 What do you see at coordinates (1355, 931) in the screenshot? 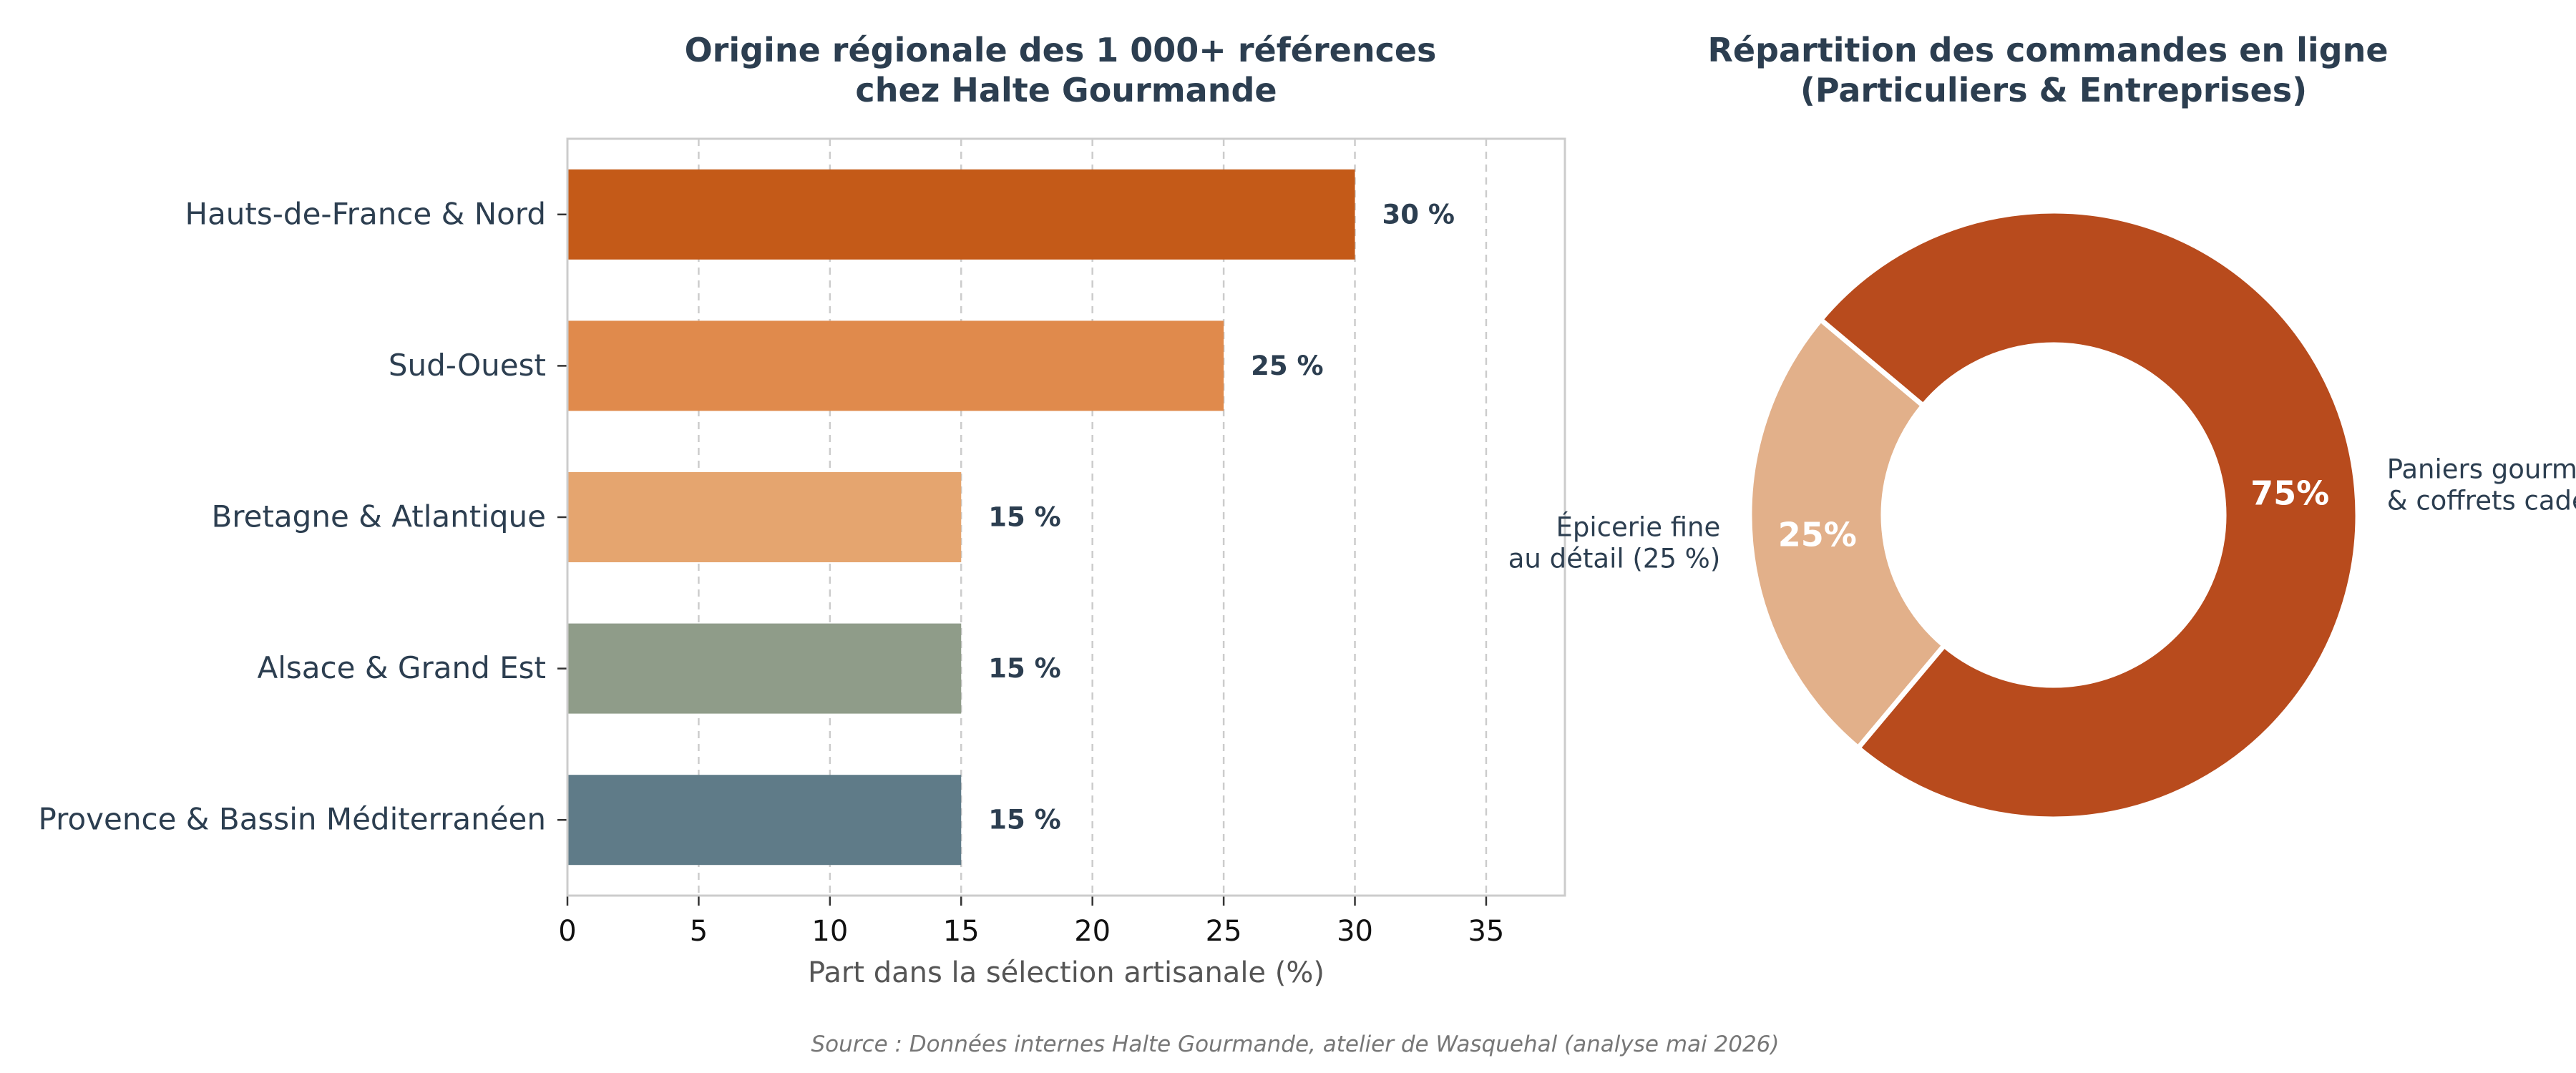
I see `x-tick-label: 30` at bounding box center [1355, 931].